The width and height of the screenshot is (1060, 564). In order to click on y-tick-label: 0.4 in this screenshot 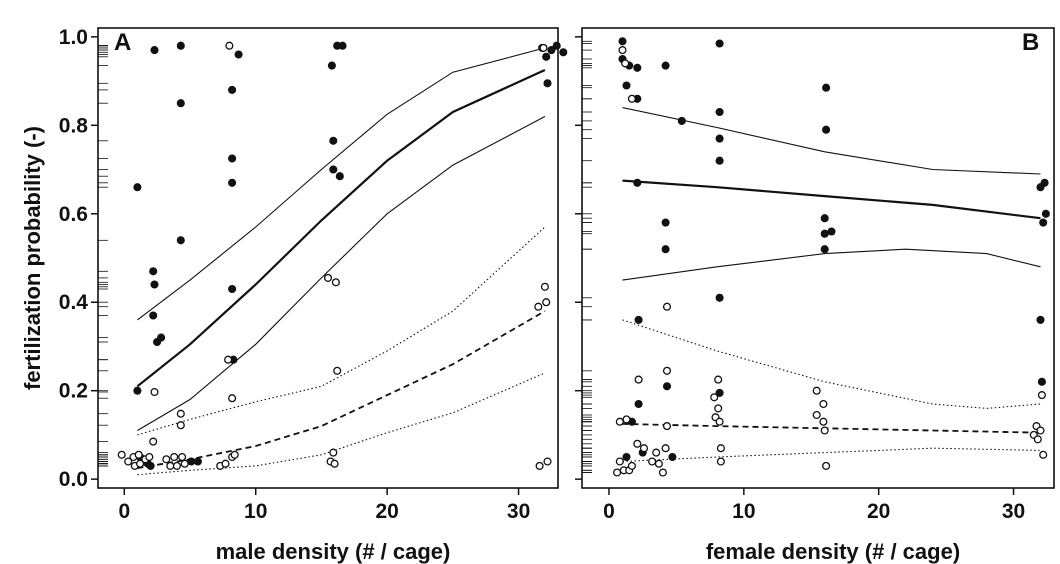, I will do `click(74, 302)`.